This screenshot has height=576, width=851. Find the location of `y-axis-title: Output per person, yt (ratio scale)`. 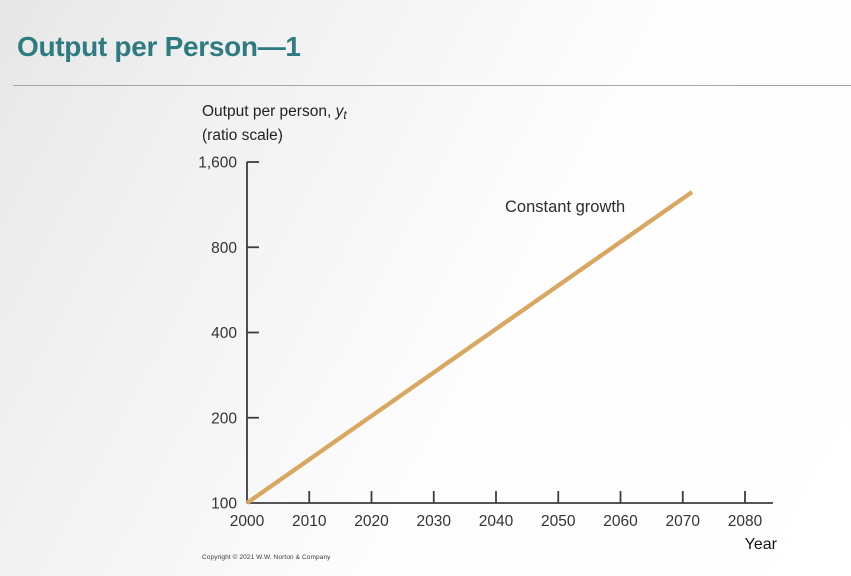

y-axis-title: Output per person, yt (ratio scale) is located at coordinates (274, 124).